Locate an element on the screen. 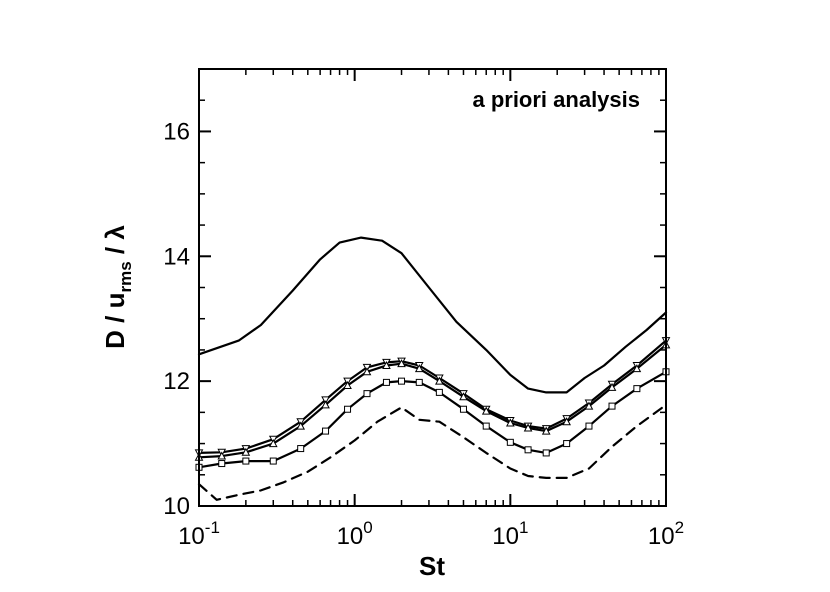  x-tick-label: 10¹ is located at coordinates (510, 534).